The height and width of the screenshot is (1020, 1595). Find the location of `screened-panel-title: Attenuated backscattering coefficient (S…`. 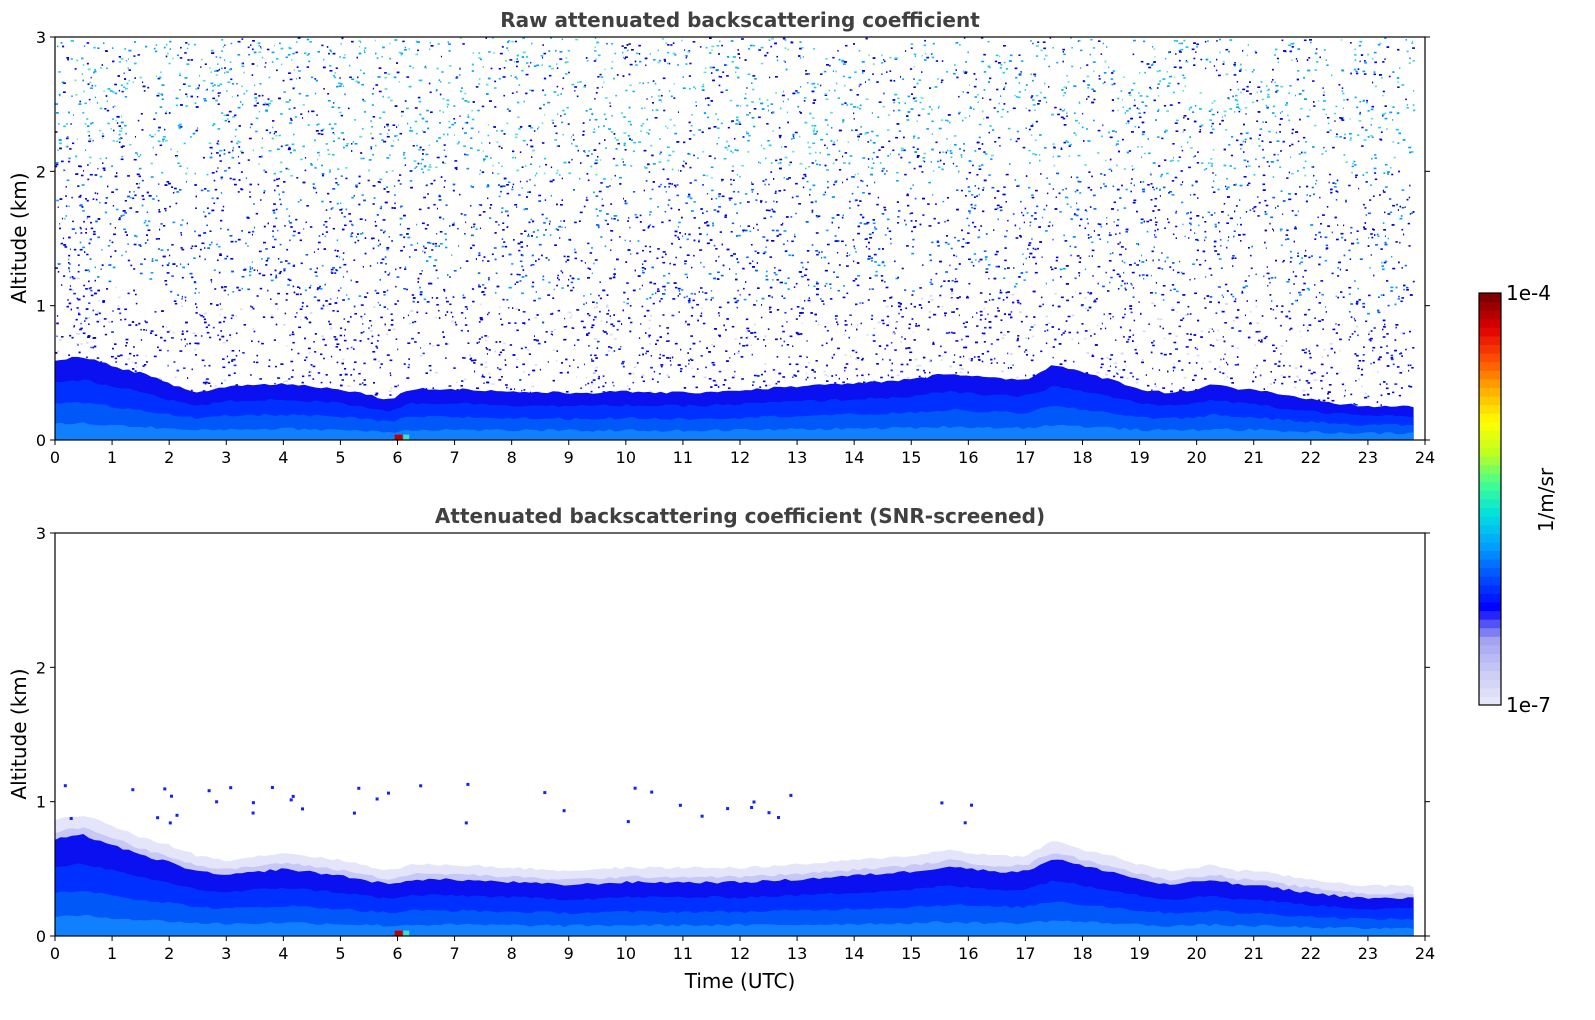

screened-panel-title: Attenuated backscattering coefficient (S… is located at coordinates (740, 516).